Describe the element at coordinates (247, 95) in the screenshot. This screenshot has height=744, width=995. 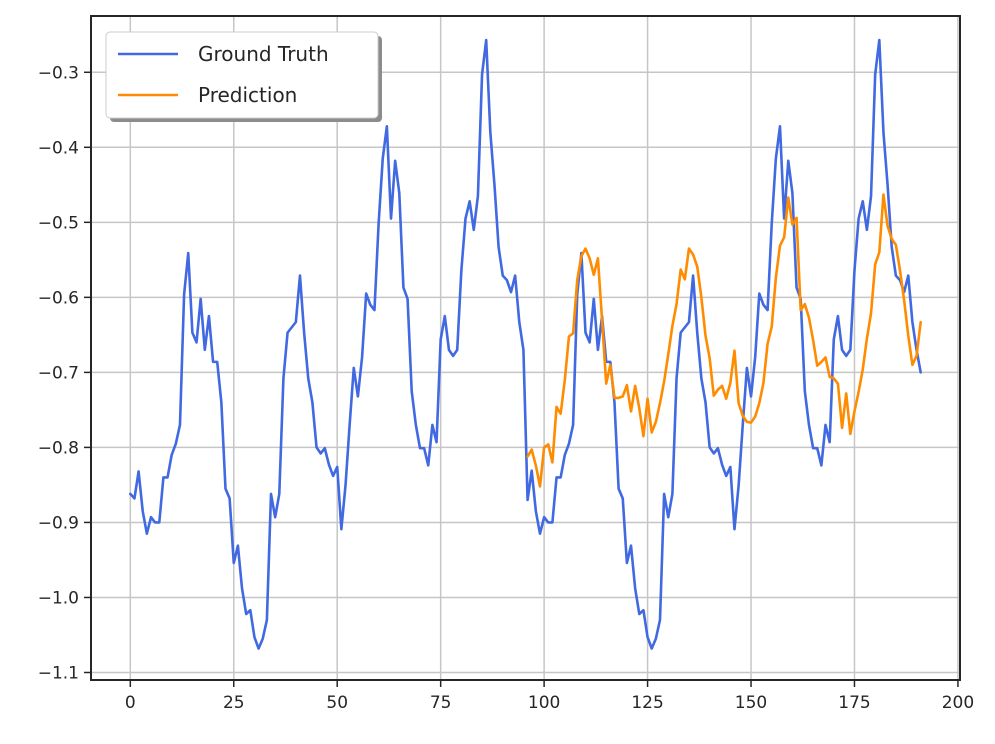
I see `legend-label-prediction: Prediction` at that location.